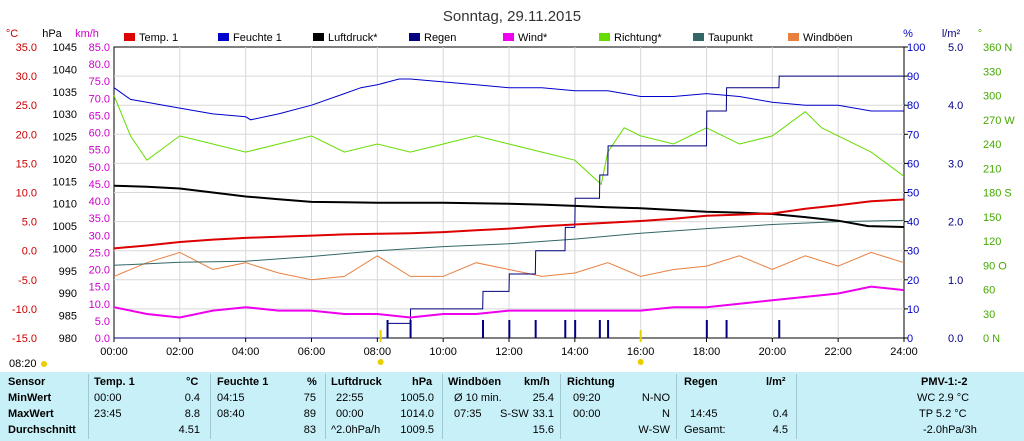 Image resolution: width=1024 pixels, height=441 pixels. I want to click on header-pressure: Luftdruck, so click(356, 382).